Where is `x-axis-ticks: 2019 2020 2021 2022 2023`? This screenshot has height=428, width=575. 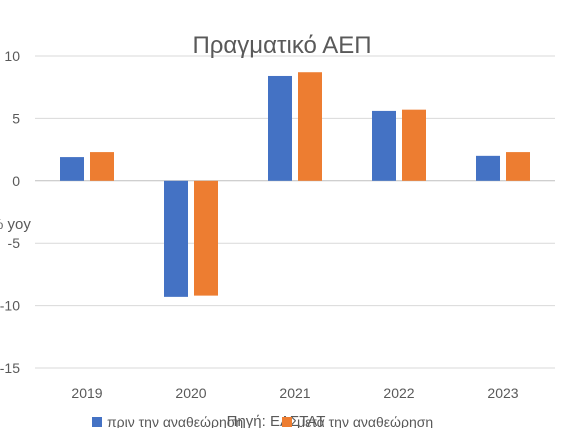 x-axis-ticks: 2019 2020 2021 2022 2023 is located at coordinates (294, 393).